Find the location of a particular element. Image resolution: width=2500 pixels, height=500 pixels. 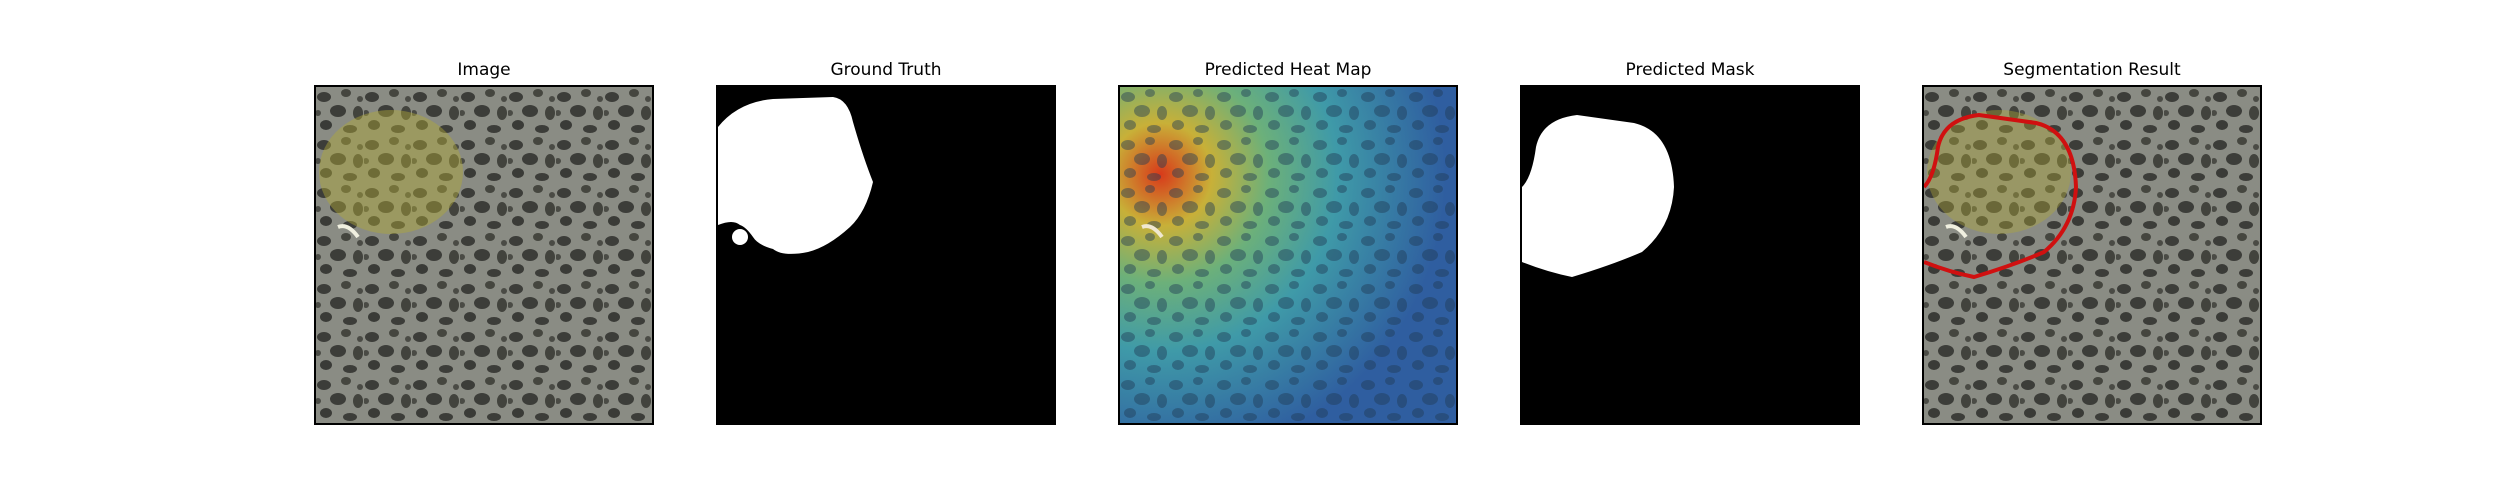

panel-title-ground-truth: Ground Truth is located at coordinates (886, 70).